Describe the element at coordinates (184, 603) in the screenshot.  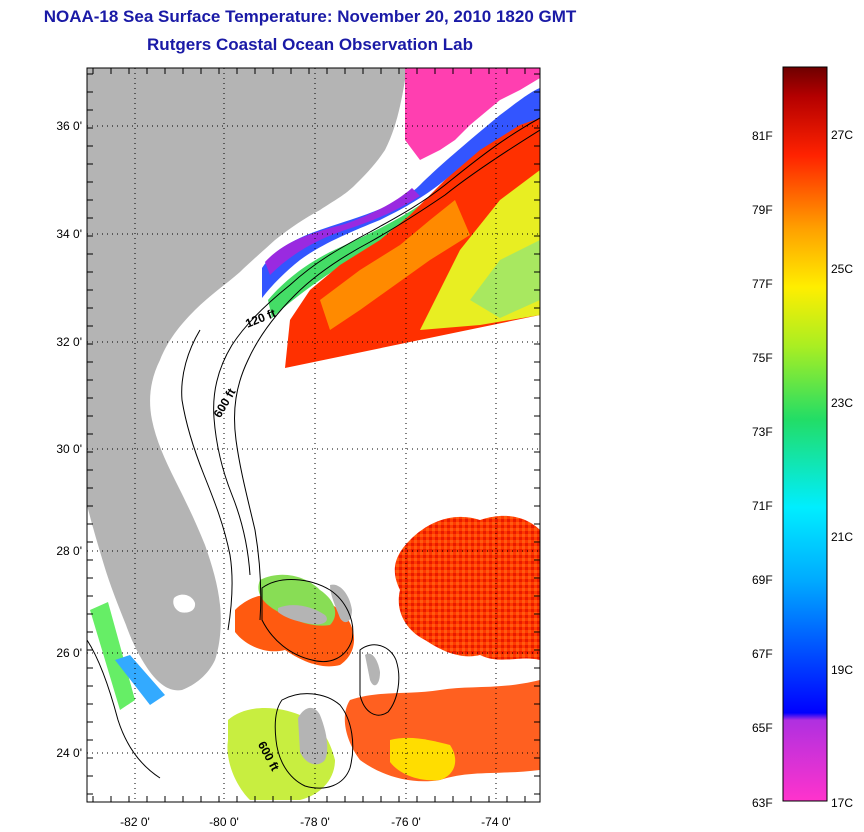
I see `lake-okeechobee` at that location.